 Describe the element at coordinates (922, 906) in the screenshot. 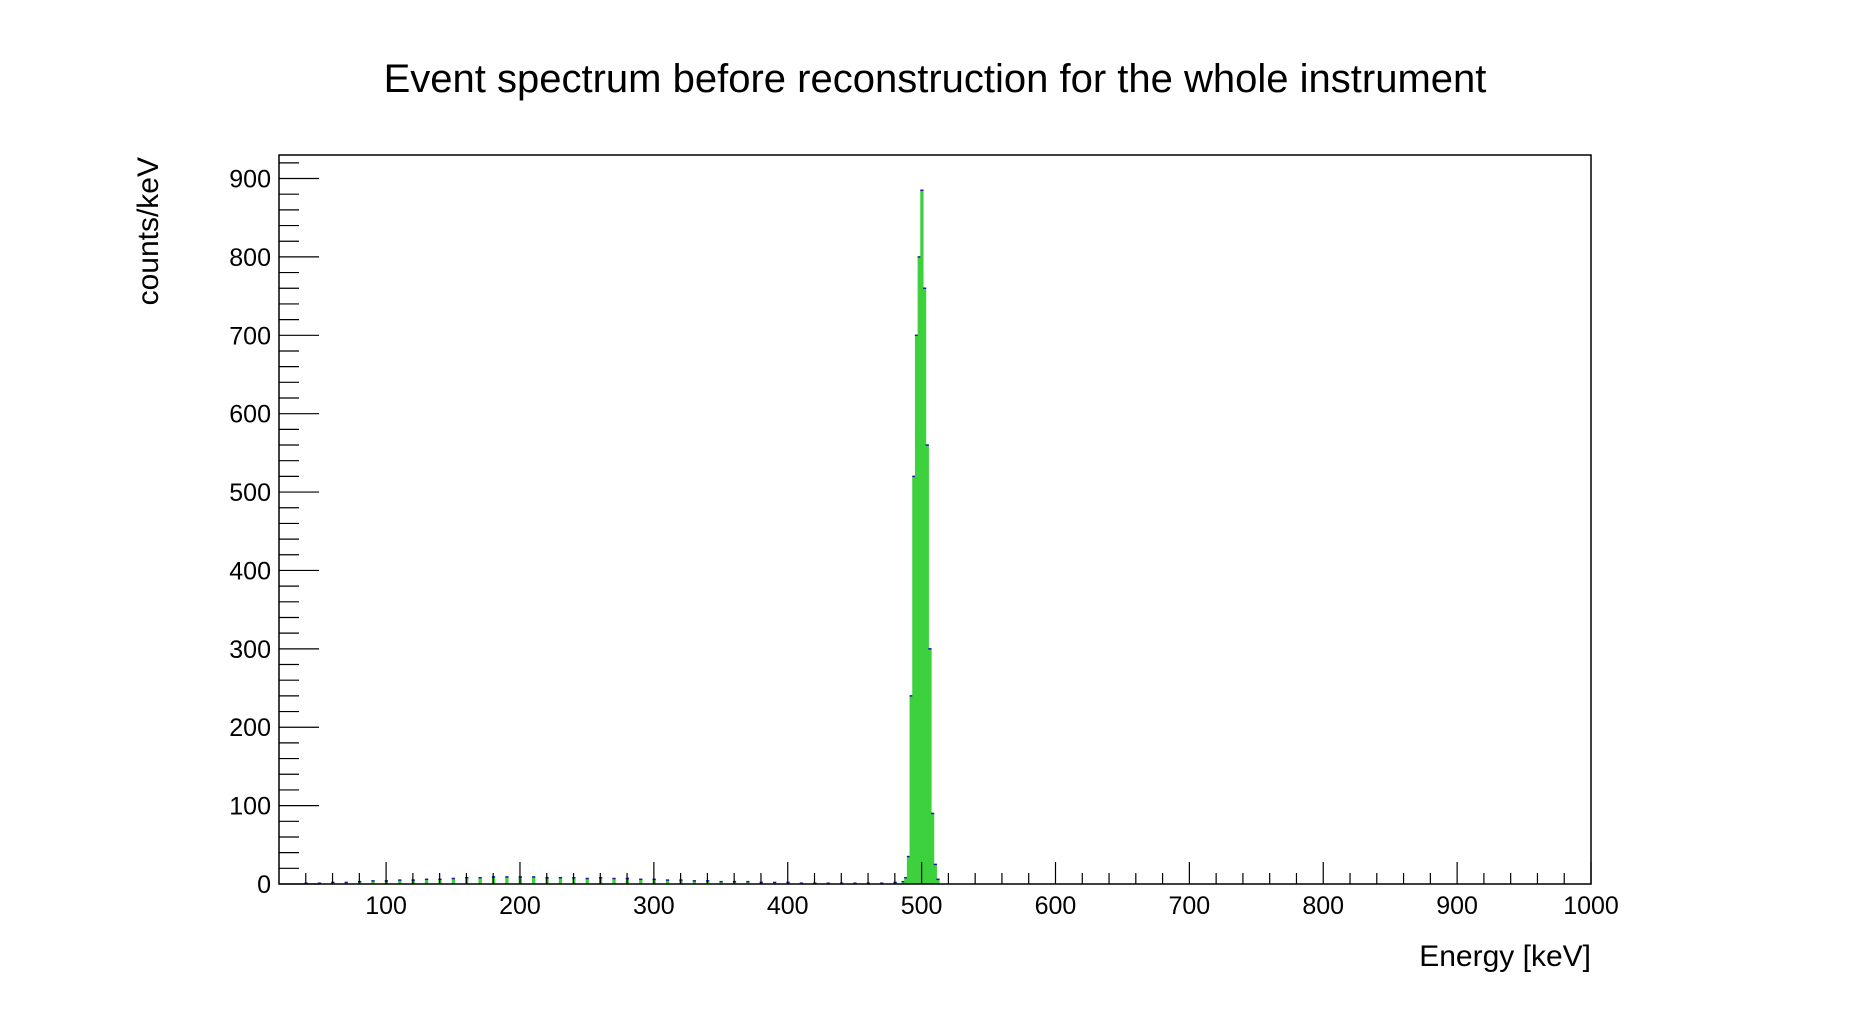

I see `x-tick-label: 500` at that location.